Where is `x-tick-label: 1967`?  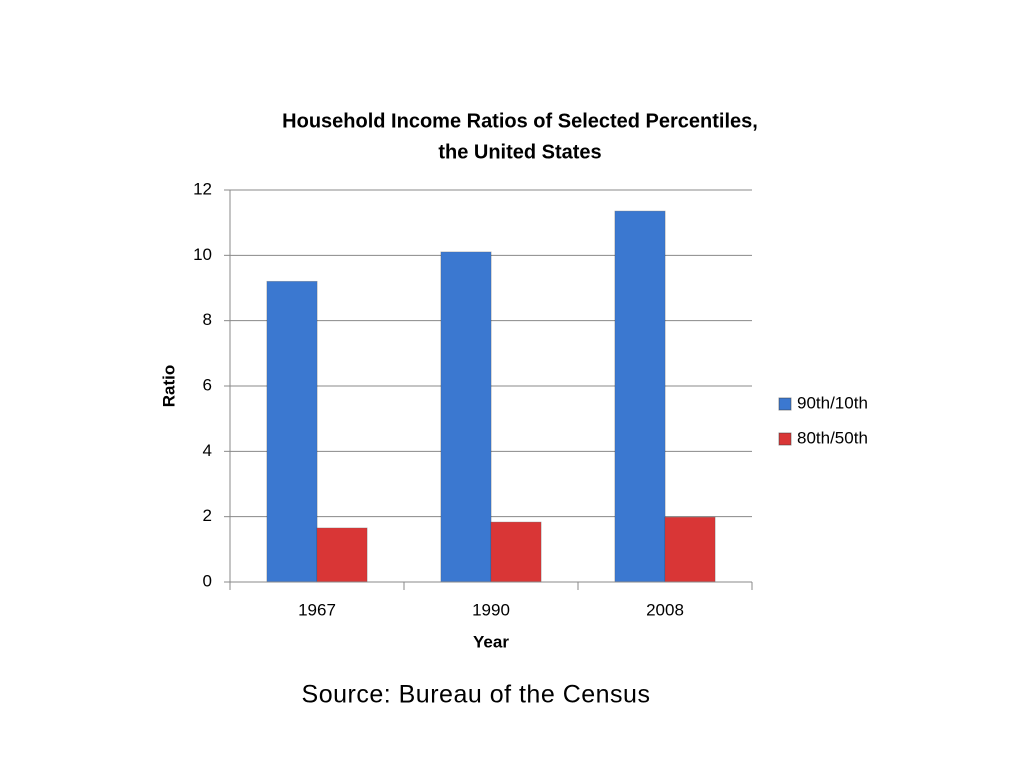 x-tick-label: 1967 is located at coordinates (317, 609).